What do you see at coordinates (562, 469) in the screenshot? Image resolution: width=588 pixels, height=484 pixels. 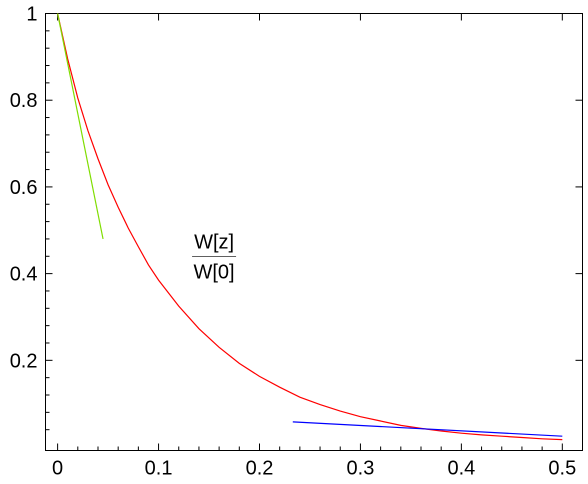 I see `x-tick-label: 0.5` at bounding box center [562, 469].